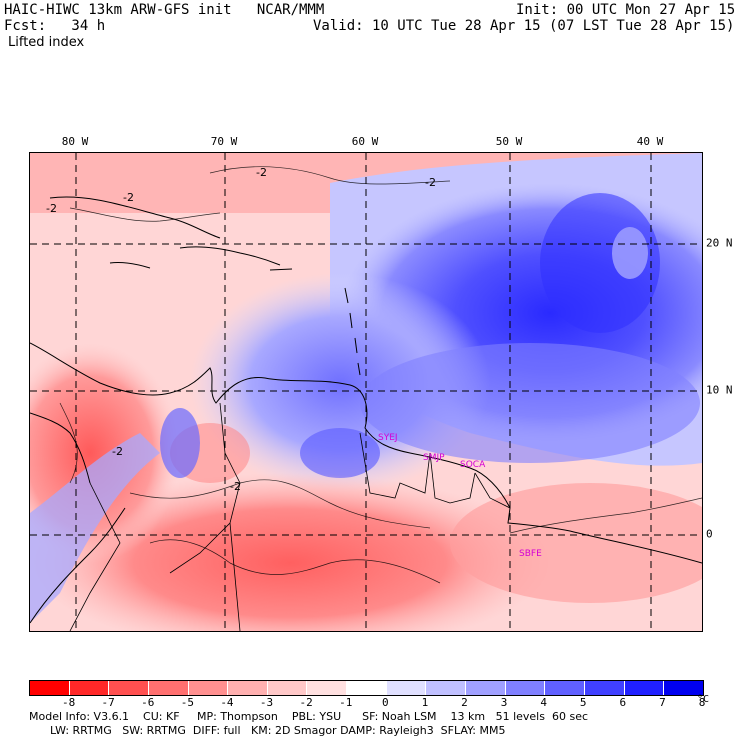  I want to click on colorbar-tick-label: -2, so click(306, 702).